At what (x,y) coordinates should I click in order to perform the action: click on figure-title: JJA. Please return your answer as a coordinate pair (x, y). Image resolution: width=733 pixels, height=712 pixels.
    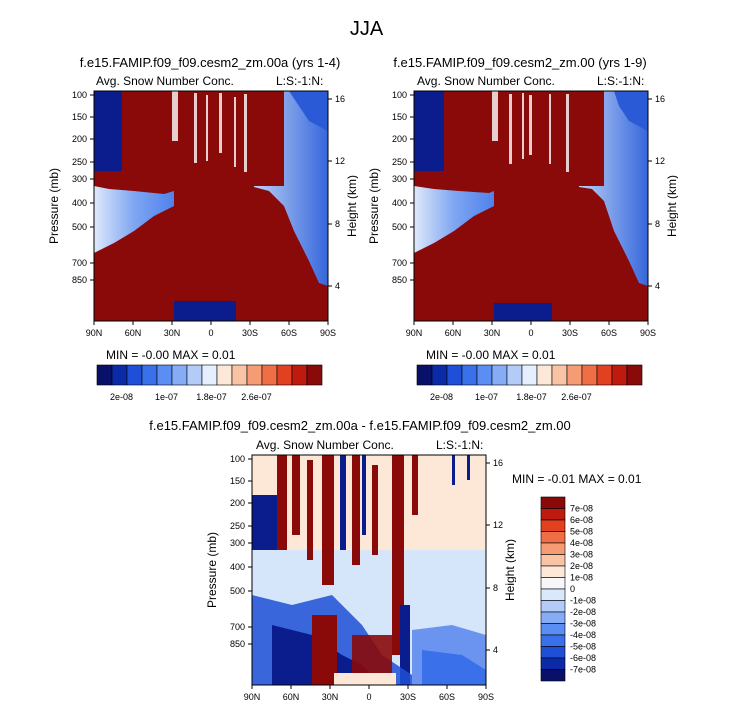
    Looking at the image, I should click on (366, 29).